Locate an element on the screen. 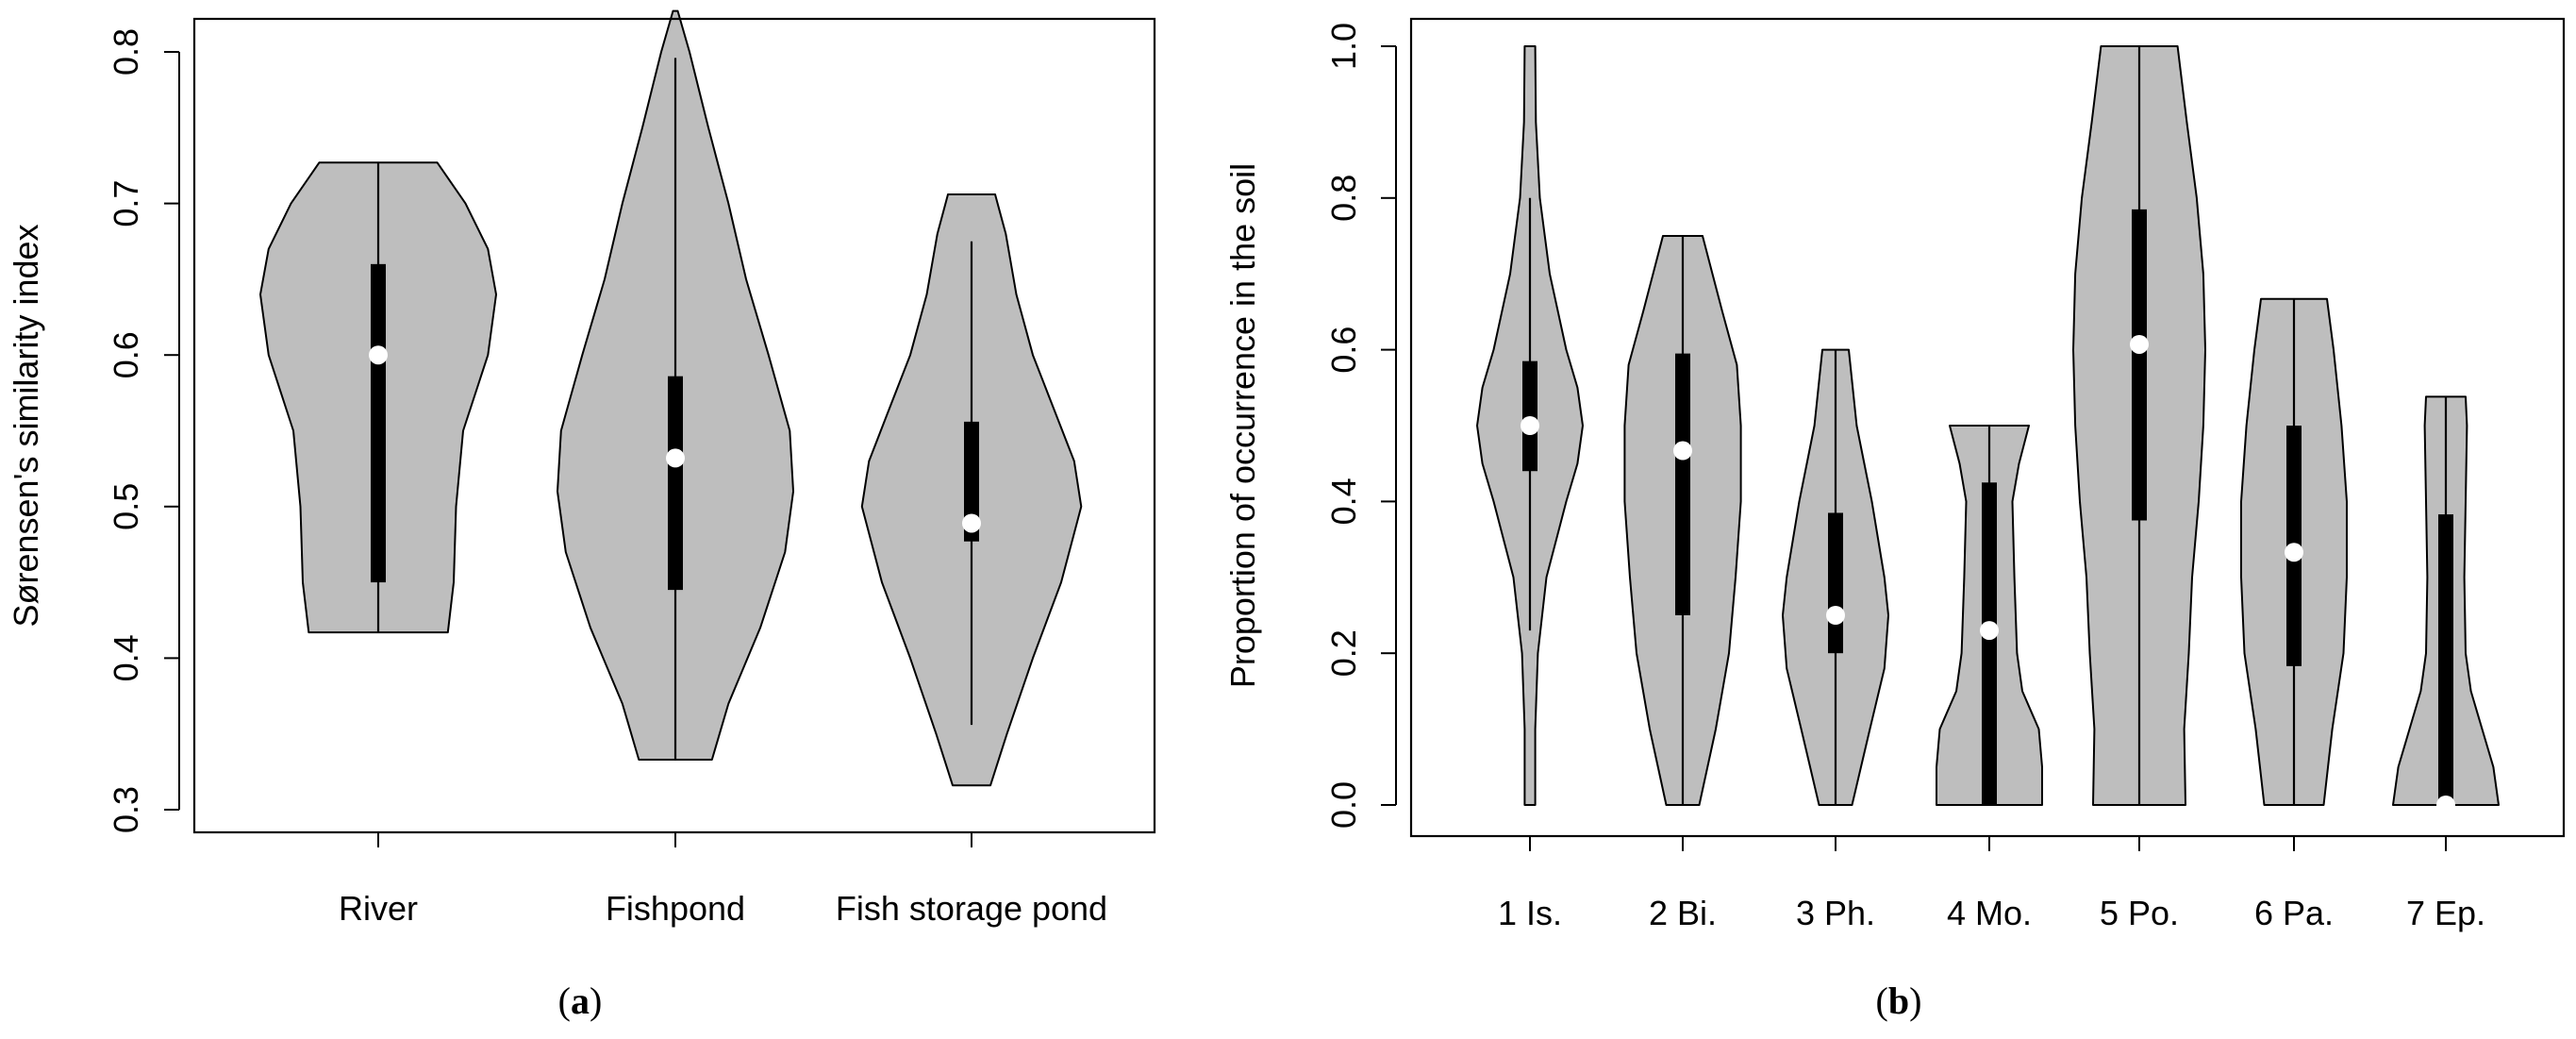 The image size is (2576, 1039). panel-a-y-axis: 0.3 0.4 0.5 0.6 0.7 0.8 is located at coordinates (143, 430).